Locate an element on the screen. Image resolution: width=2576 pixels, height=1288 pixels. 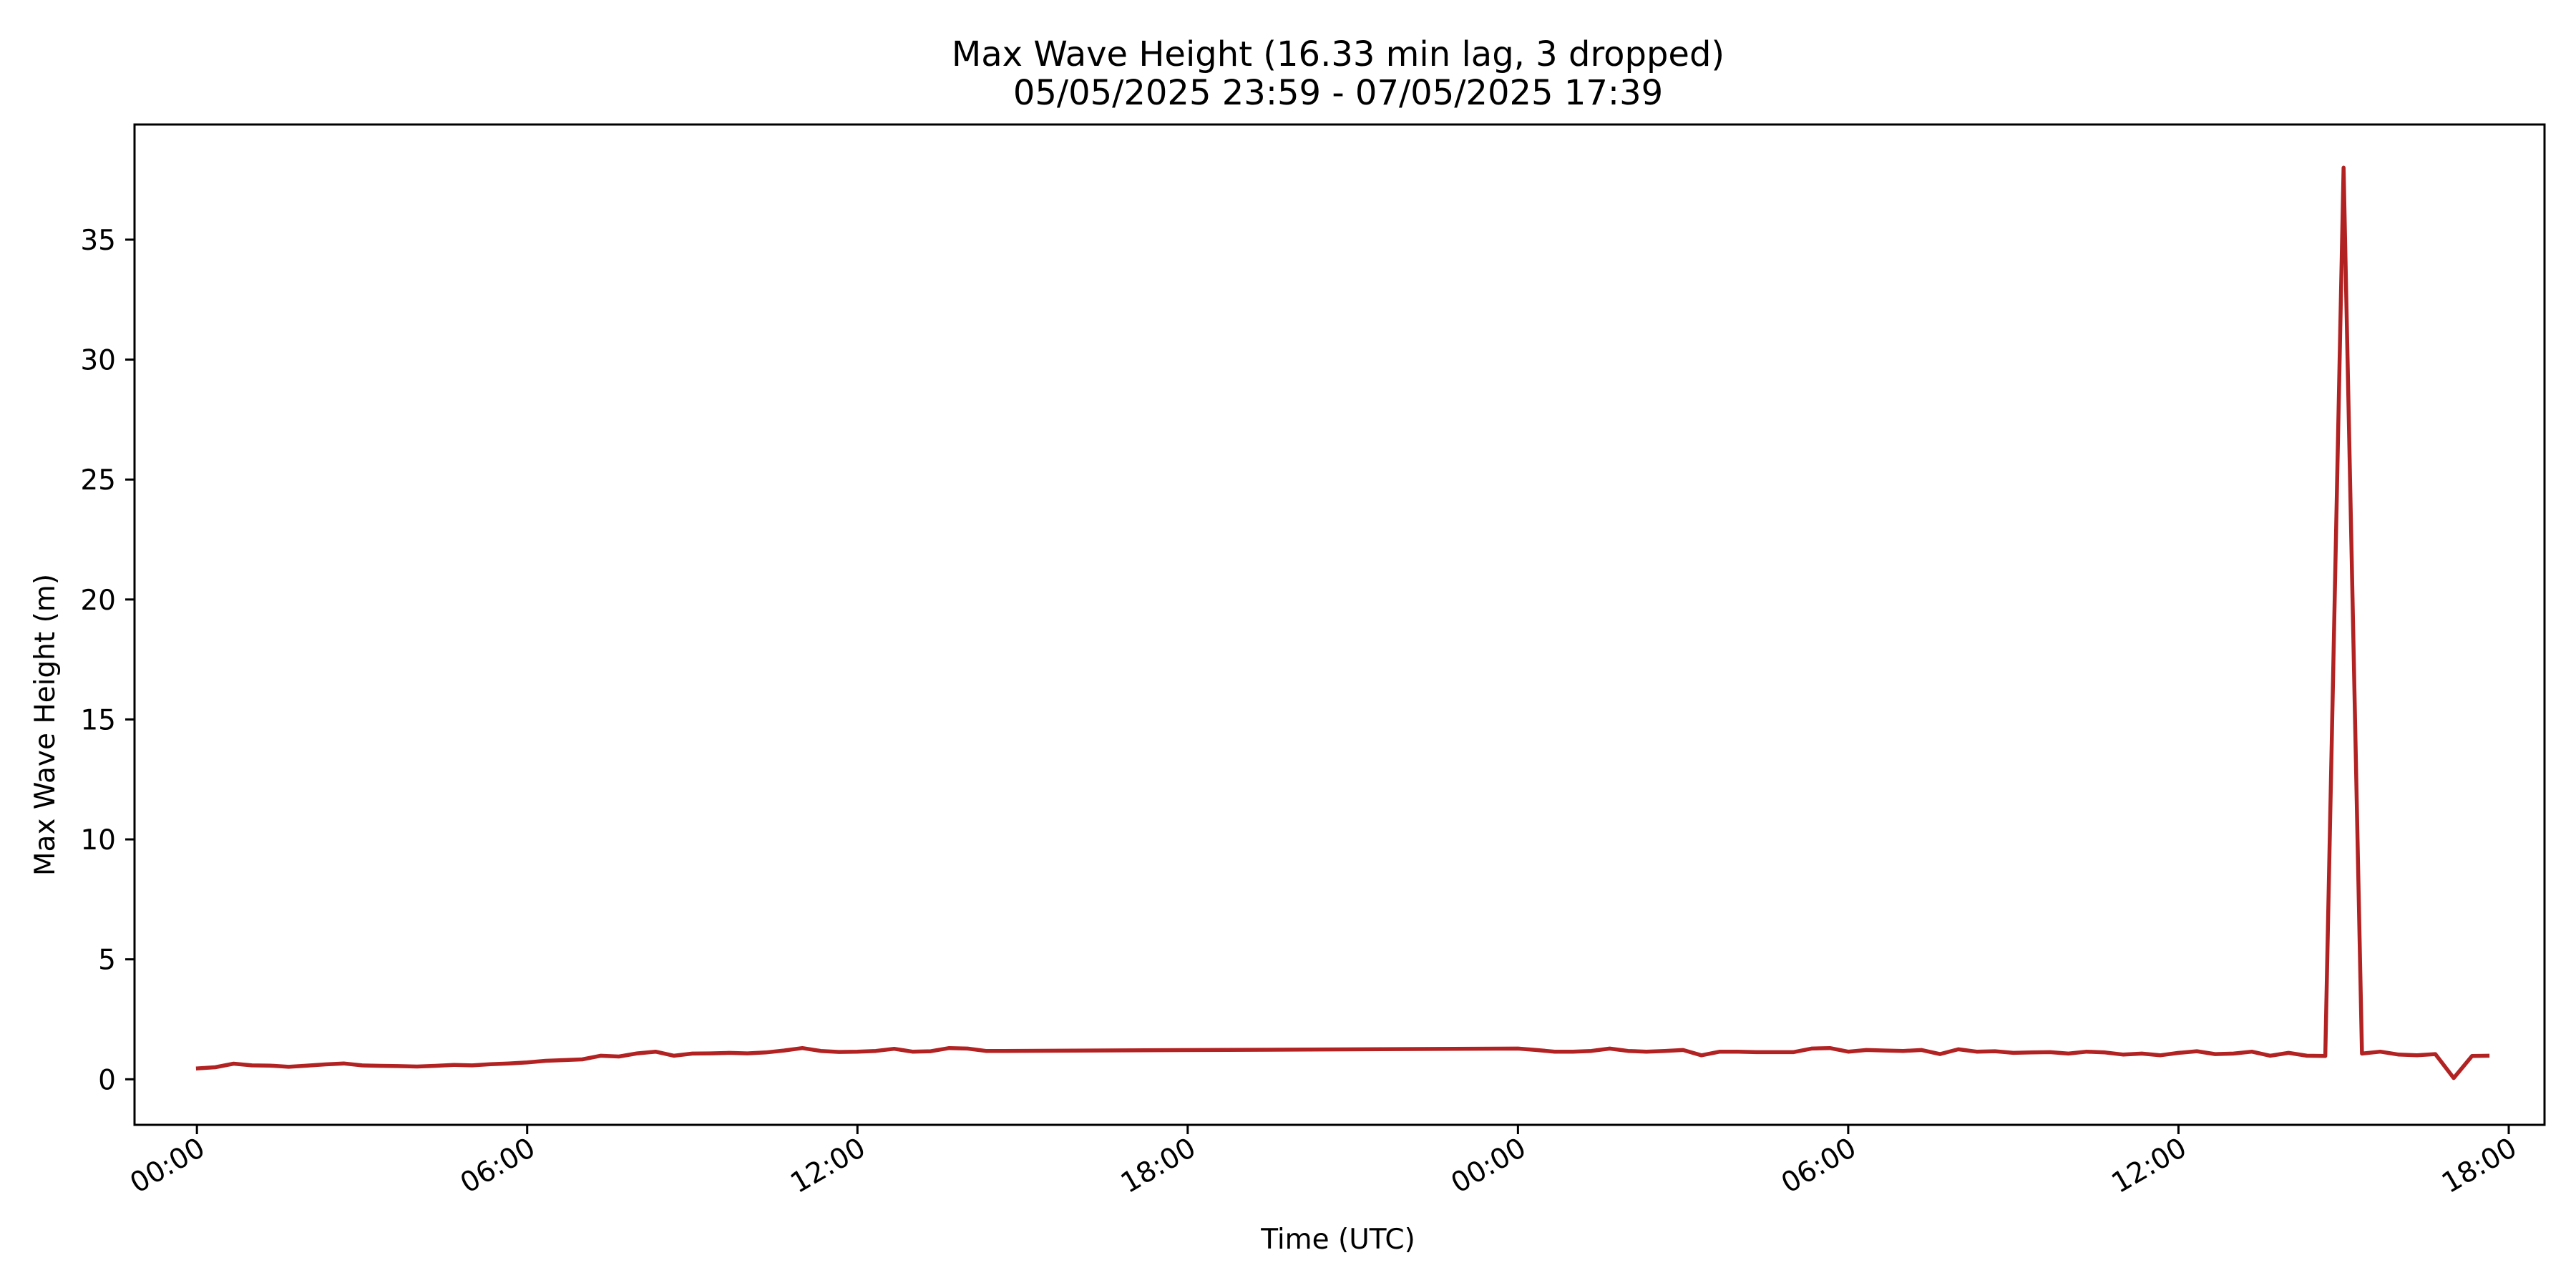
chart-subtitle: 05/05/2025 23:59 - 07/05/2025 17:39 is located at coordinates (1338, 93).